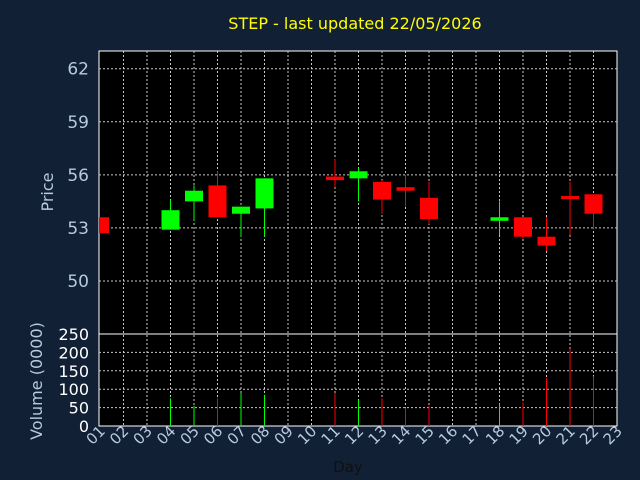 The width and height of the screenshot is (640, 480). What do you see at coordinates (78, 123) in the screenshot?
I see `price-tick-label: 59` at bounding box center [78, 123].